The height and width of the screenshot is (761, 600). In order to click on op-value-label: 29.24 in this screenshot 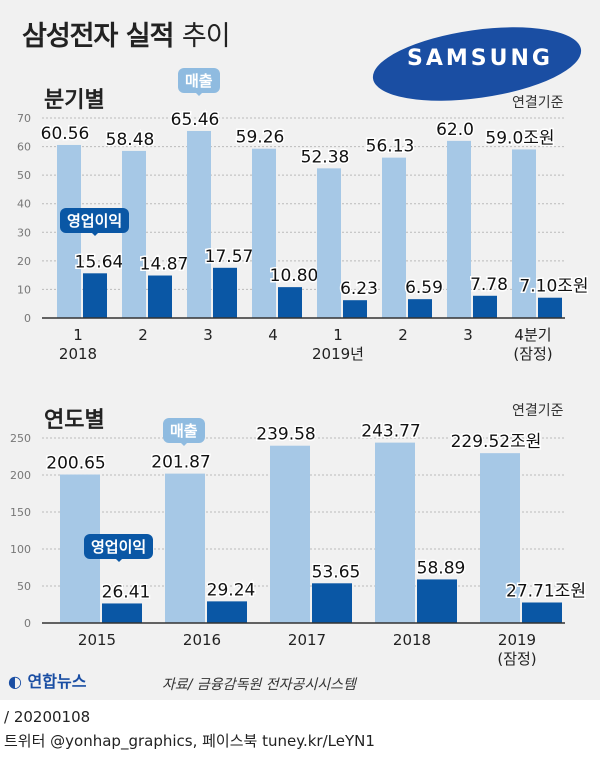, I will do `click(231, 590)`.